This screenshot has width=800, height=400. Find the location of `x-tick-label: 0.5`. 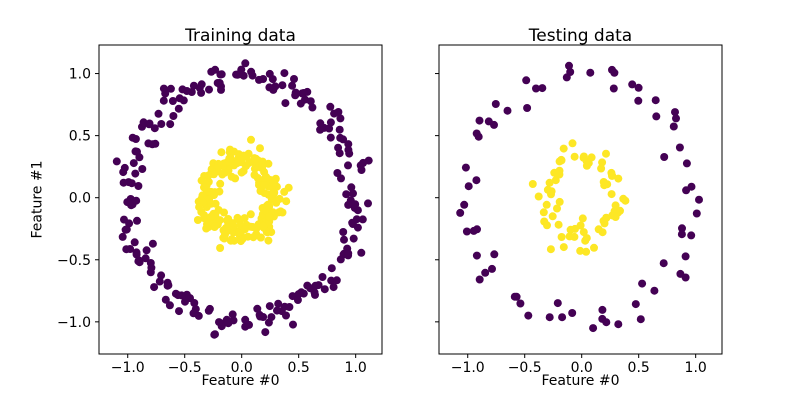

x-tick-label: 0.5 is located at coordinates (639, 368).